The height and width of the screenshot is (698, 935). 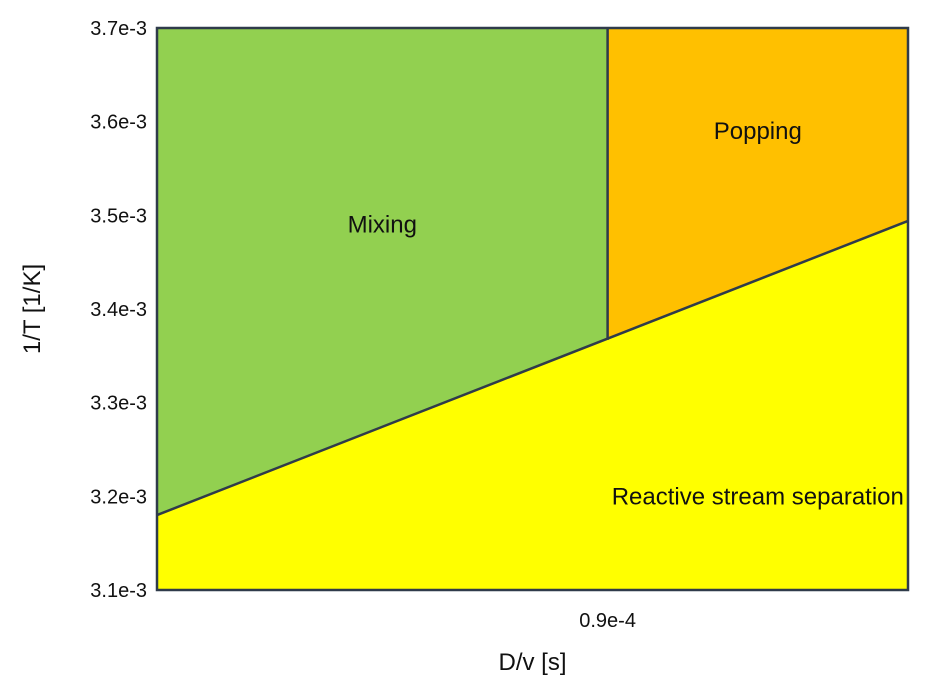 What do you see at coordinates (118, 123) in the screenshot?
I see `y-tick-label: 3.6e-3` at bounding box center [118, 123].